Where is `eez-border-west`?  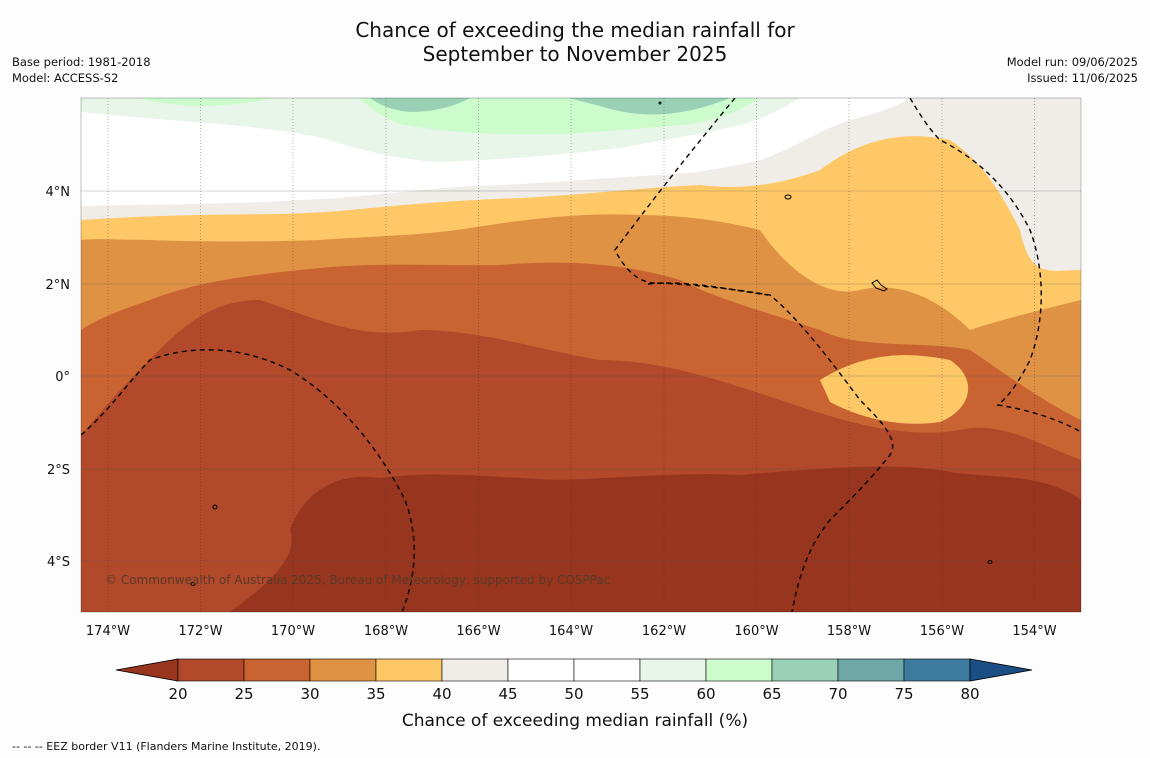
eez-border-west is located at coordinates (248, 480).